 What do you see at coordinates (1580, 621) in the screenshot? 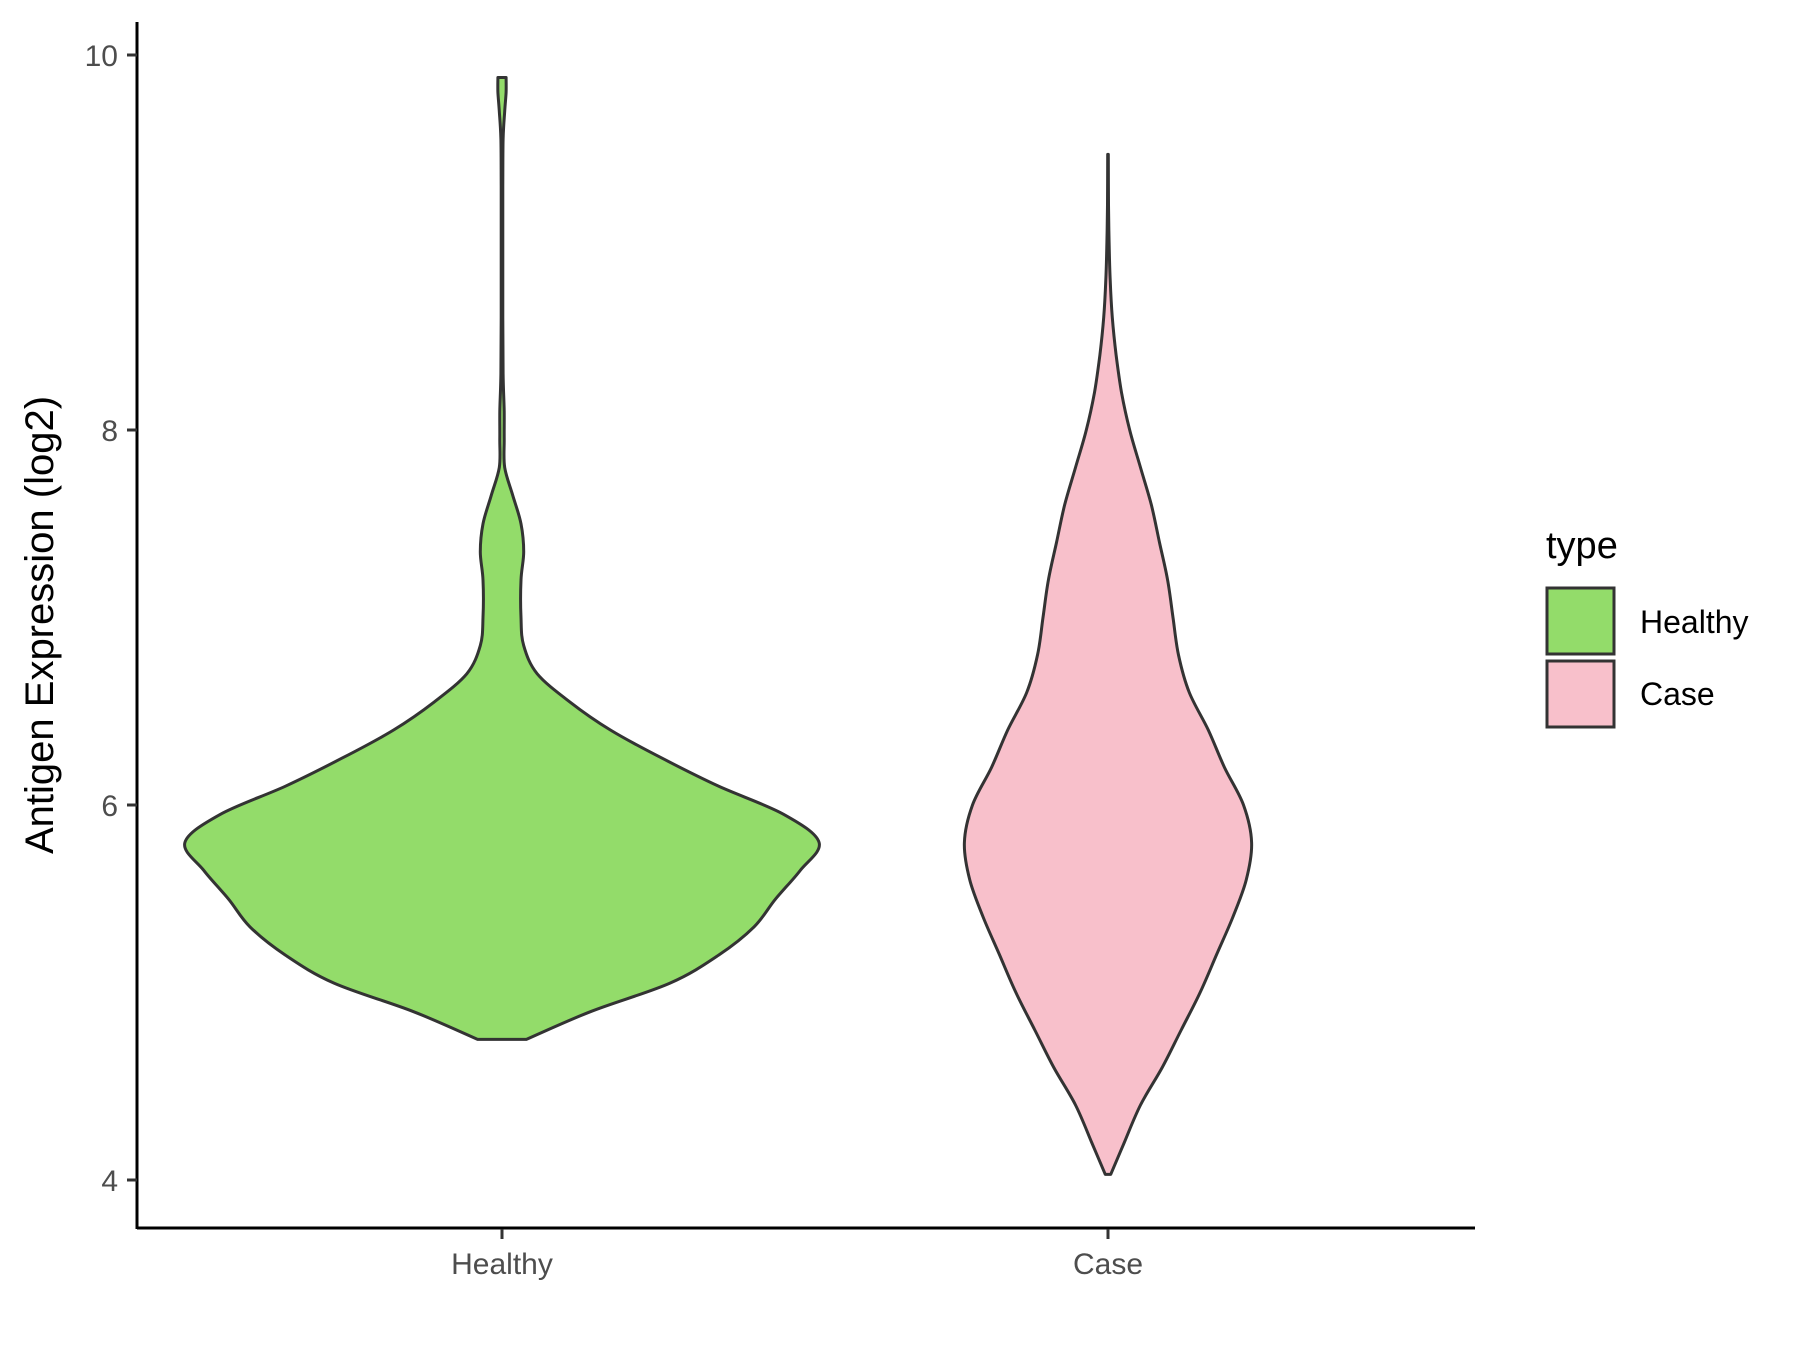
I see `legend-key-healthy` at bounding box center [1580, 621].